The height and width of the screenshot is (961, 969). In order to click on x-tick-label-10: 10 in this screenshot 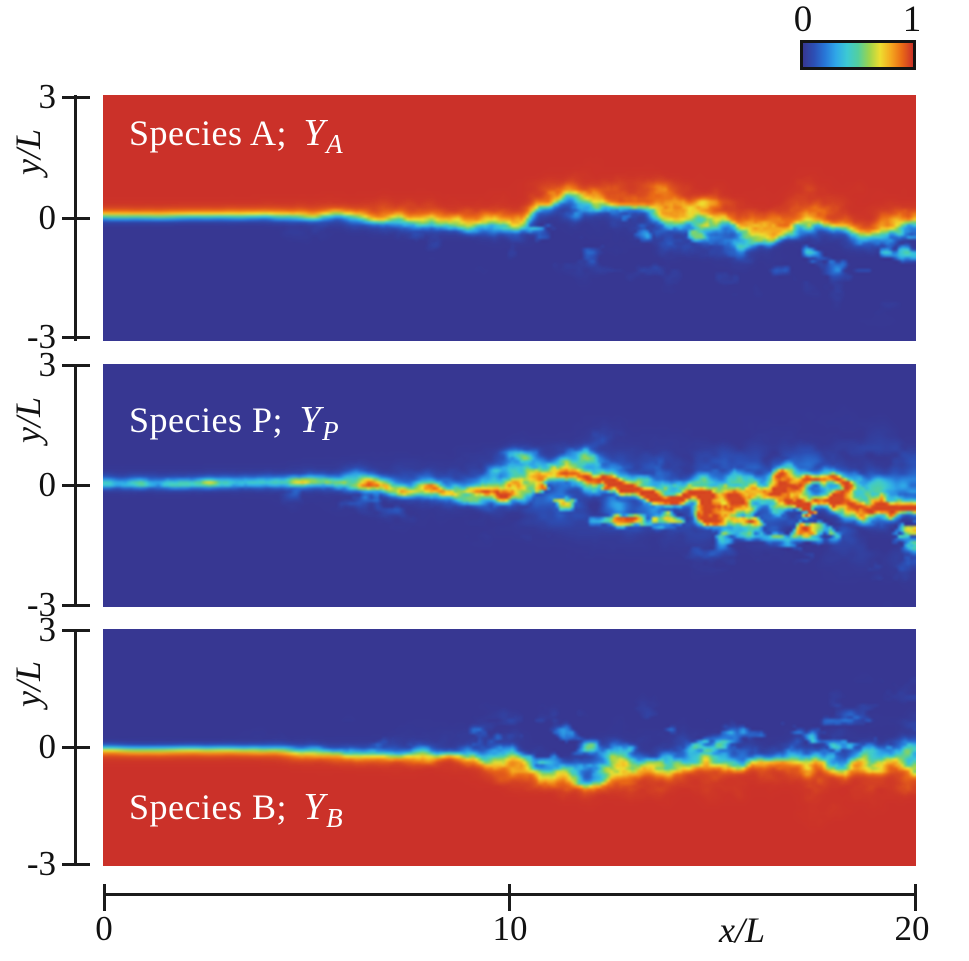, I will do `click(510, 928)`.